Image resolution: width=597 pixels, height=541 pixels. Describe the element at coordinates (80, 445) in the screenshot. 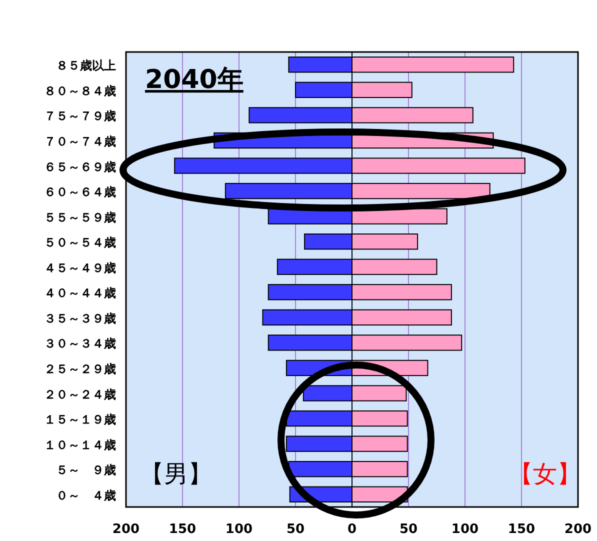

I see `y-tick-label: １０～１４歳` at that location.